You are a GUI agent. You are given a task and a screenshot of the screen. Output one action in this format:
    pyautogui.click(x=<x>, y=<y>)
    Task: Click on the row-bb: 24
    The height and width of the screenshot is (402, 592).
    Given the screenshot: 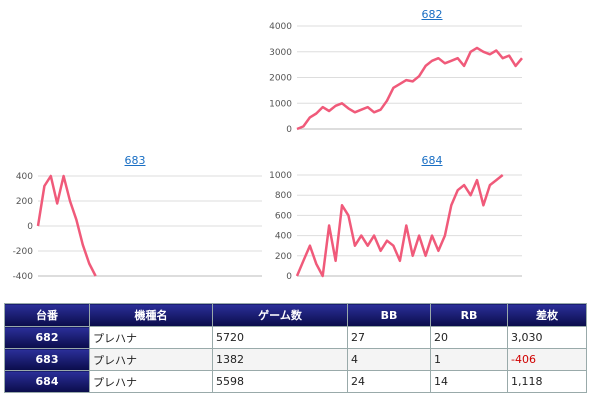 What is the action you would take?
    pyautogui.click(x=389, y=381)
    